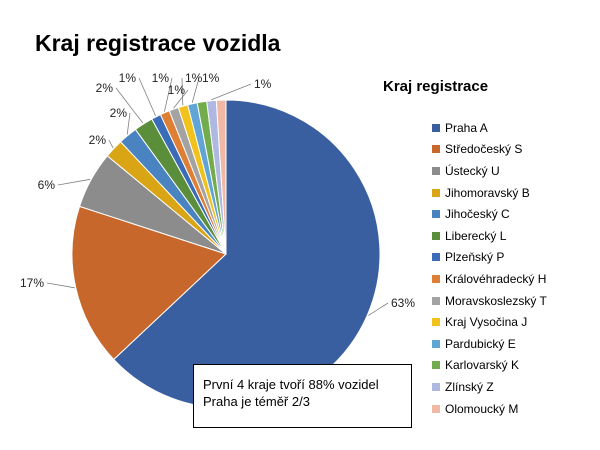 This screenshot has height=450, width=600. Describe the element at coordinates (195, 90) in the screenshot. I see `leader-line-pardubicky-e` at that location.